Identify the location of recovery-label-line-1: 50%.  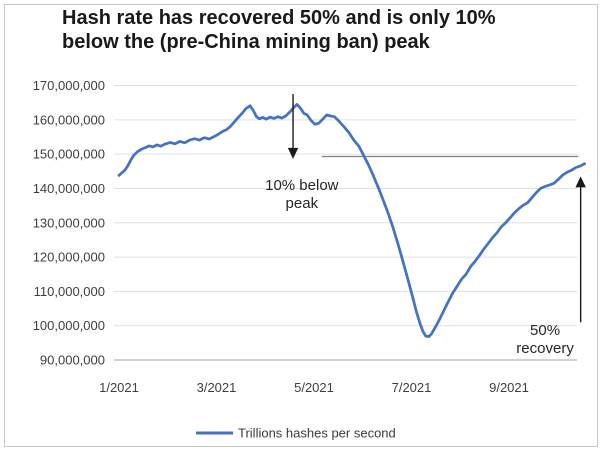
(545, 330).